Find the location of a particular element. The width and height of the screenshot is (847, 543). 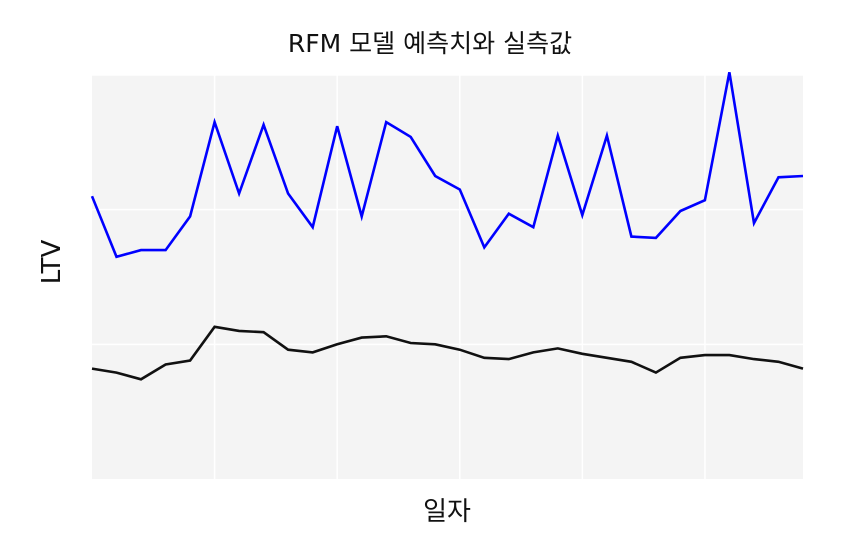

x-axis-label: 일자 is located at coordinates (447, 512).